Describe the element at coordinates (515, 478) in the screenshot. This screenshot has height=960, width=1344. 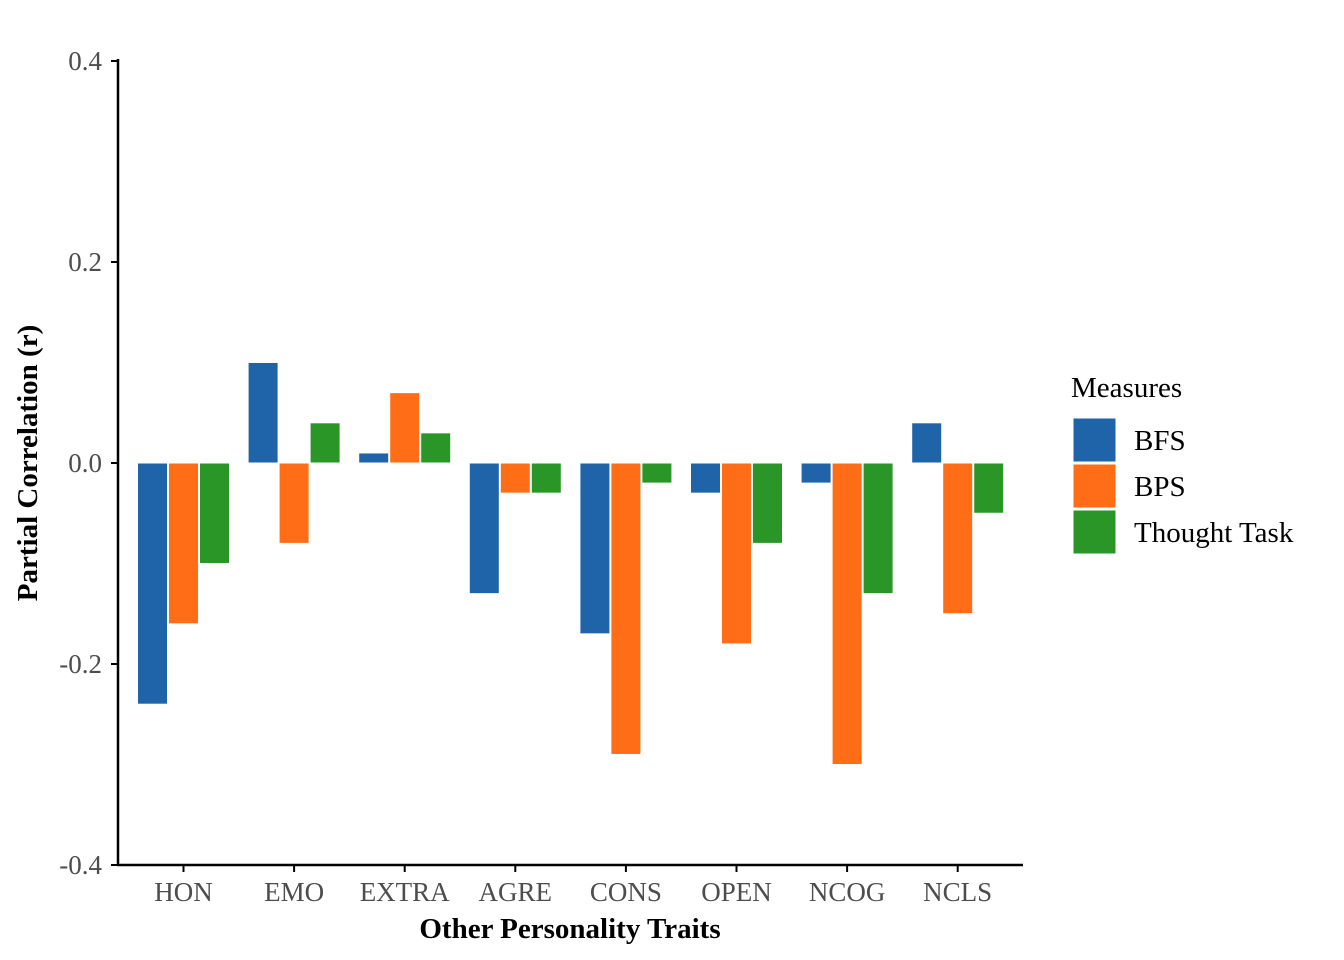
I see `bar-agre-bps` at that location.